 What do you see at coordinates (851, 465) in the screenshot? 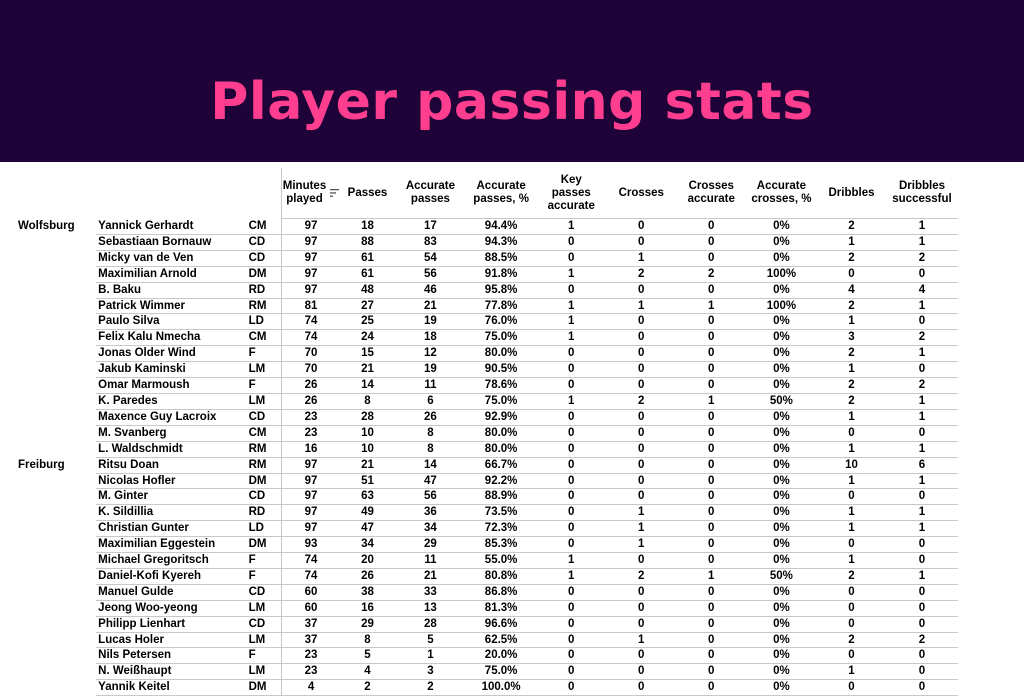
I see `dribbles-cell: 10` at bounding box center [851, 465].